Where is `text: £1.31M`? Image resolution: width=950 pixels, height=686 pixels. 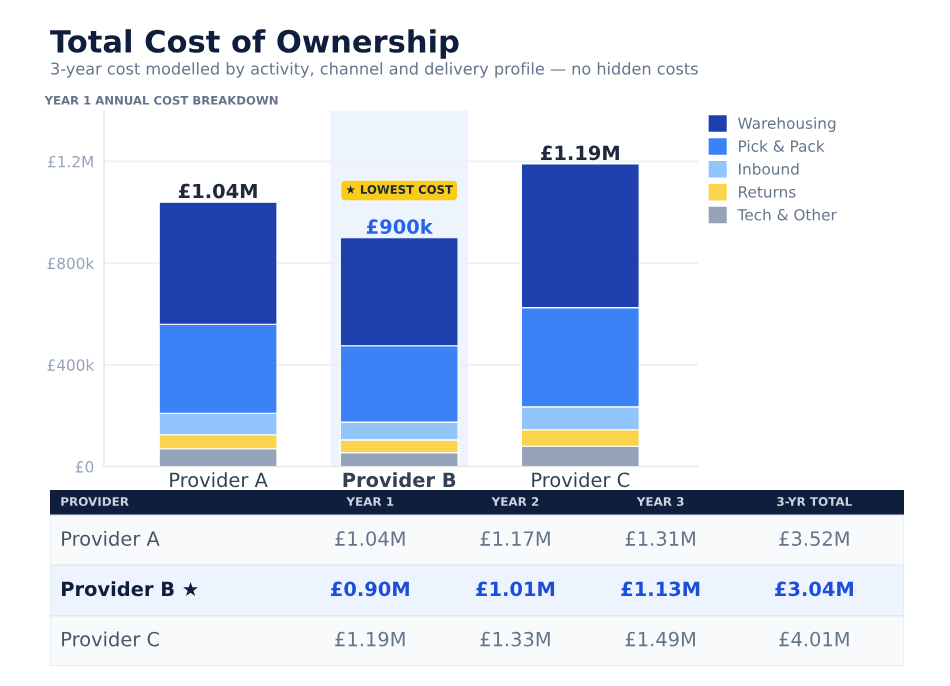
text: £1.31M is located at coordinates (660, 538).